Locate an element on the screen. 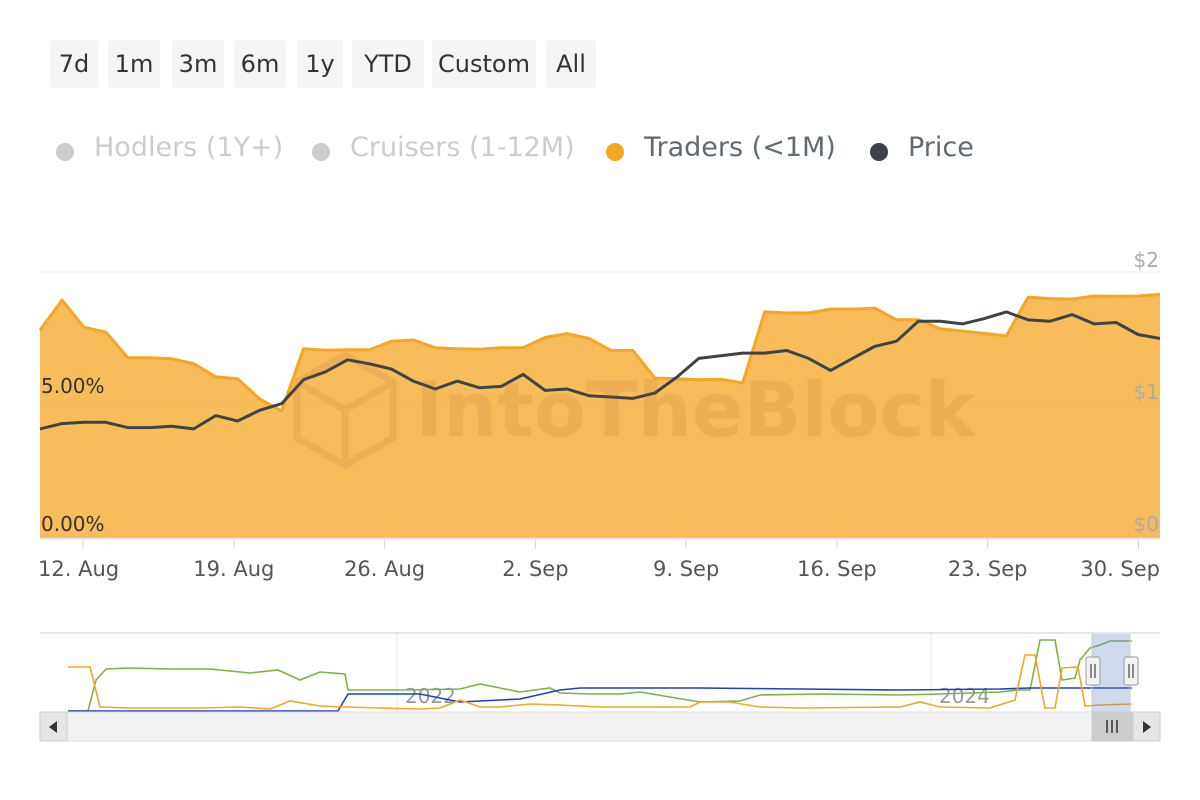  legend-dot-cruisers is located at coordinates (321, 152).